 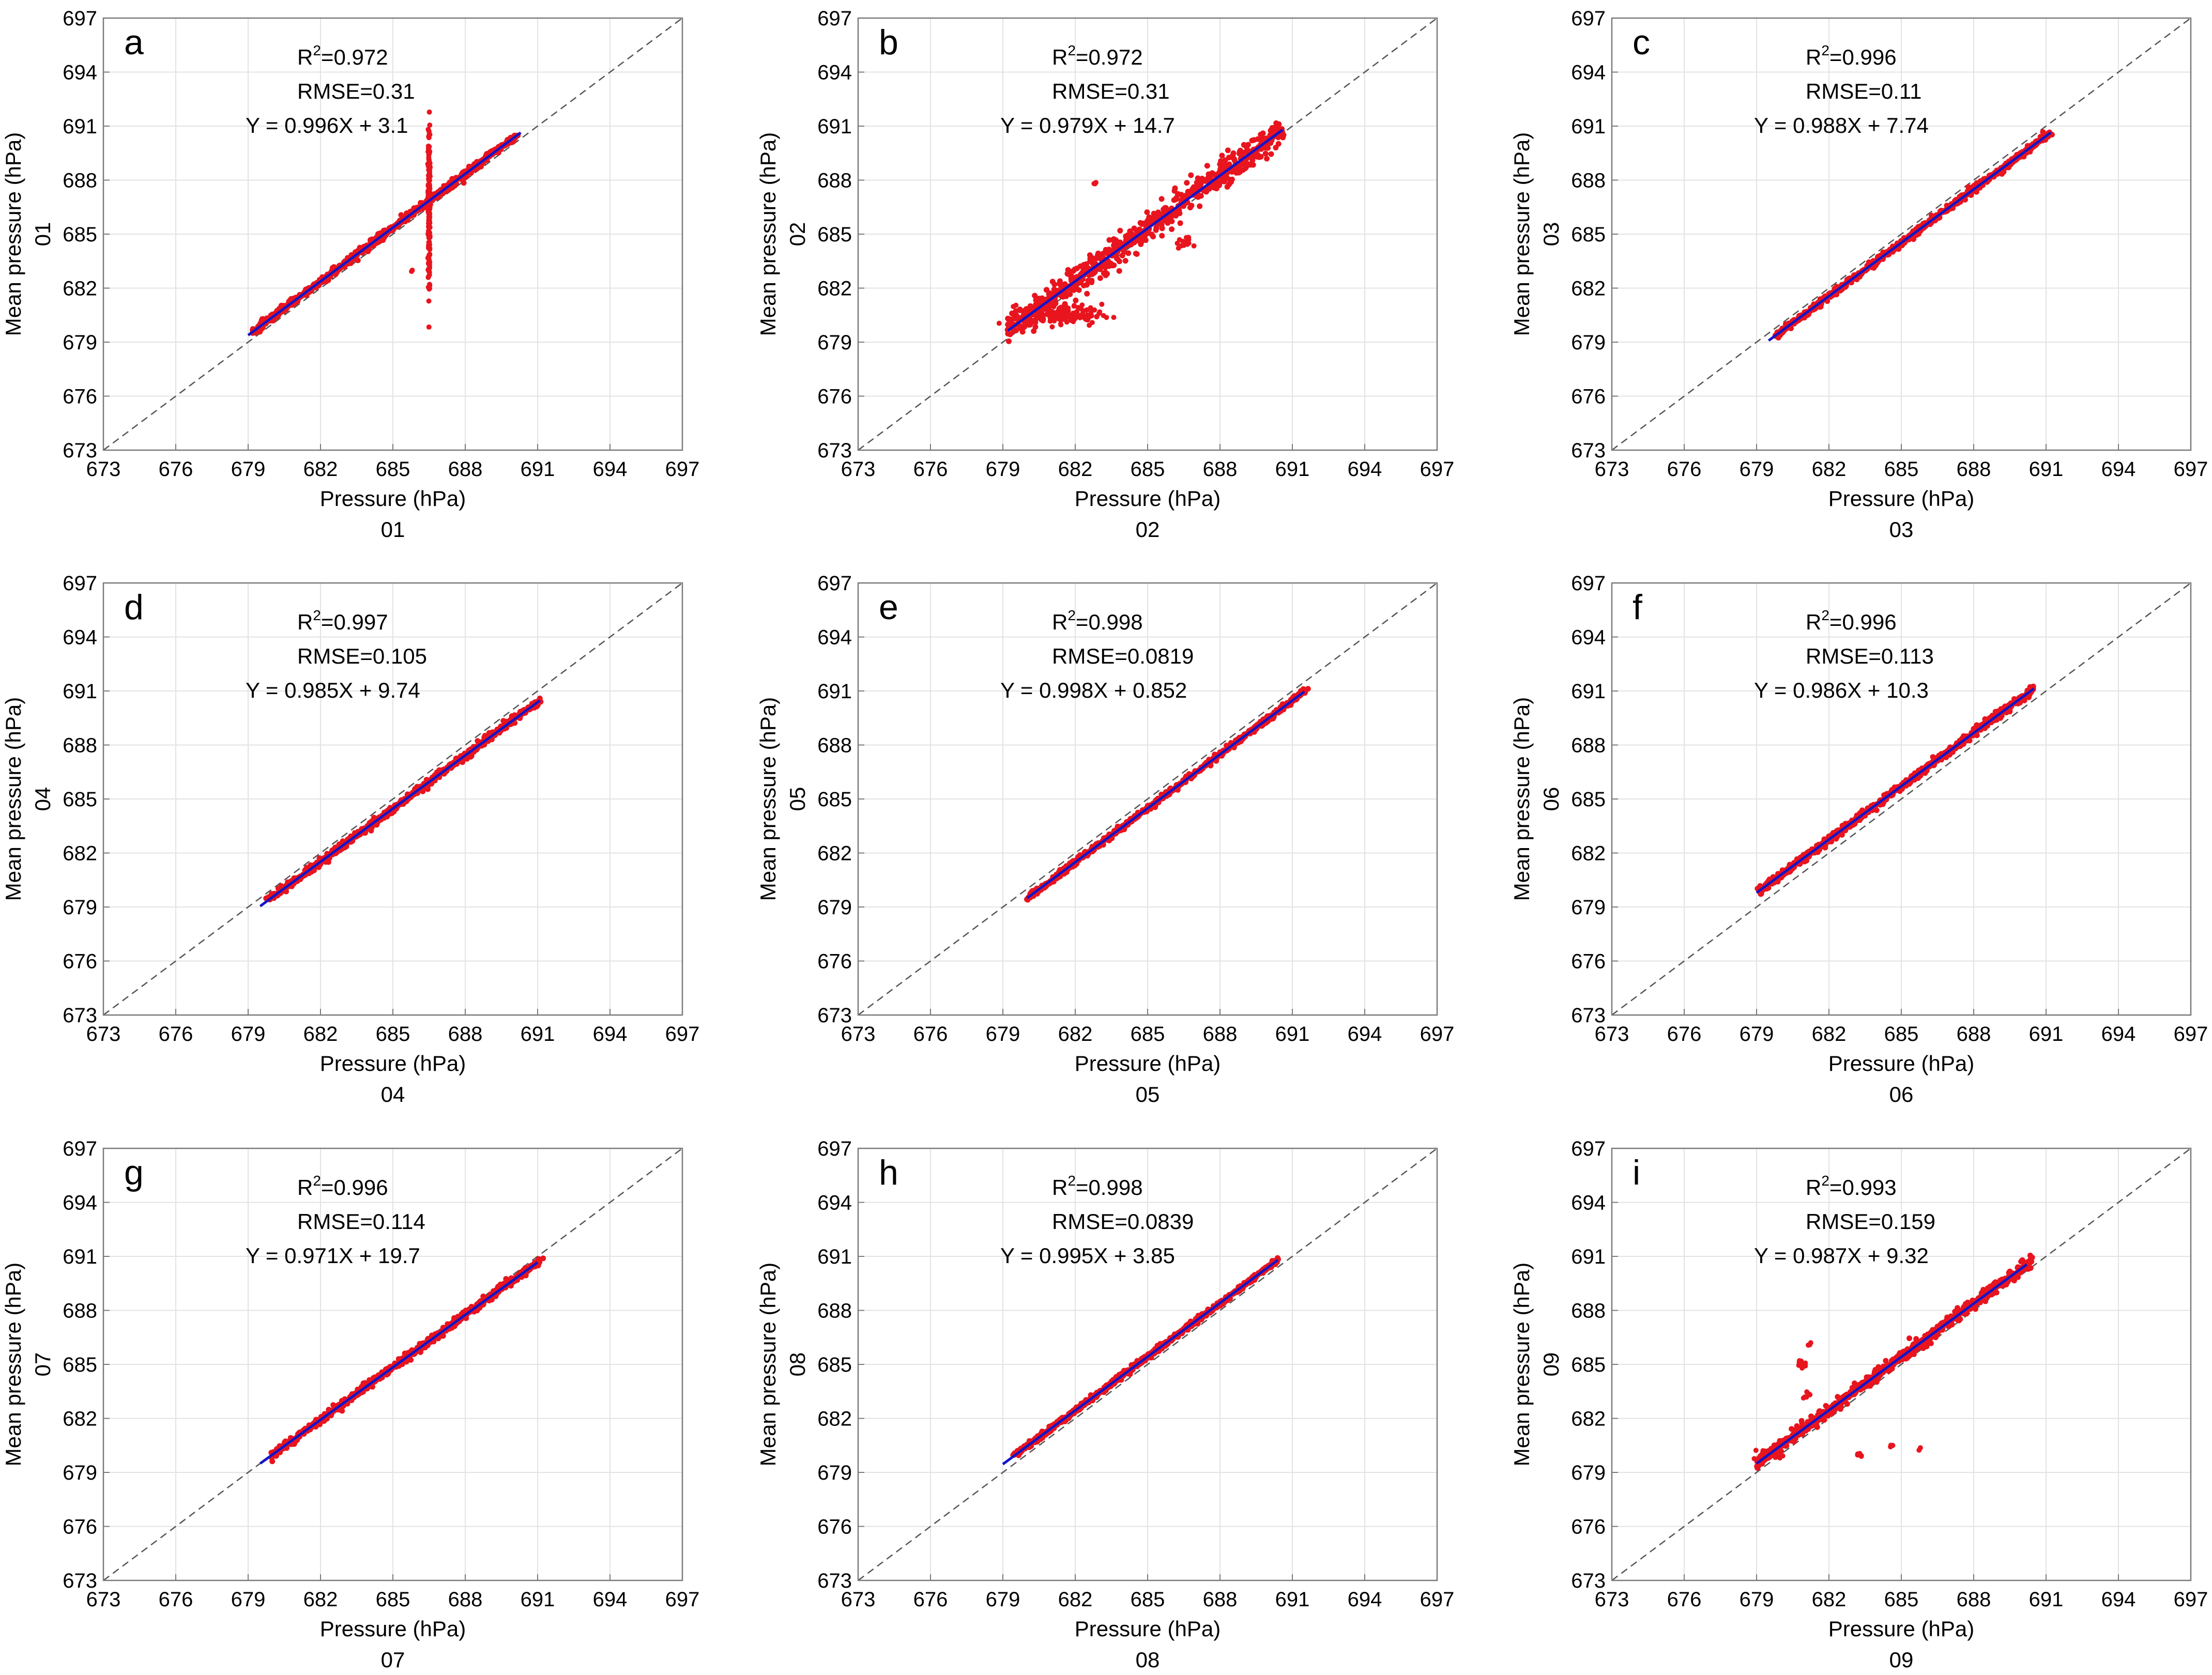 I want to click on y-series-label: 06, so click(x=1551, y=799).